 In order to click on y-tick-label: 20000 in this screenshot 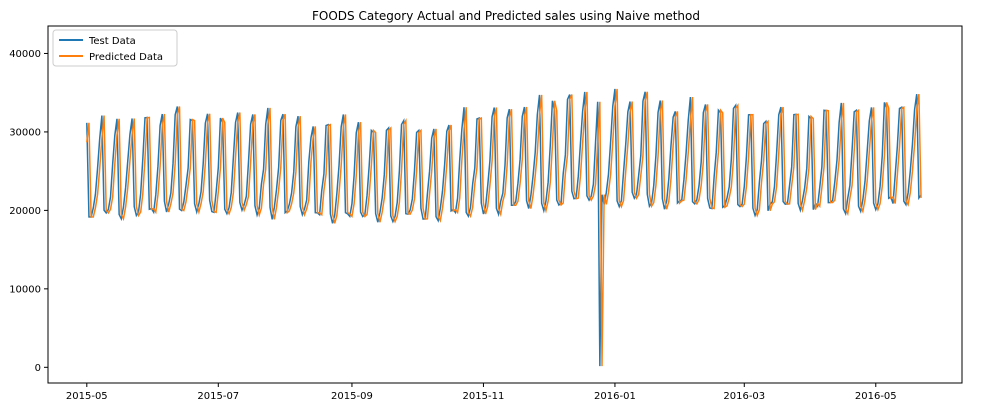, I will do `click(25, 211)`.